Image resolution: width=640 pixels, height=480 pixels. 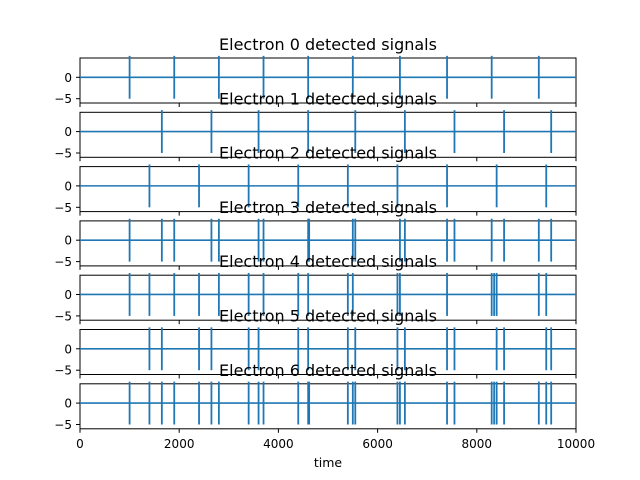 What do you see at coordinates (328, 207) in the screenshot?
I see `subplot-title: Electron 3 detected signals` at bounding box center [328, 207].